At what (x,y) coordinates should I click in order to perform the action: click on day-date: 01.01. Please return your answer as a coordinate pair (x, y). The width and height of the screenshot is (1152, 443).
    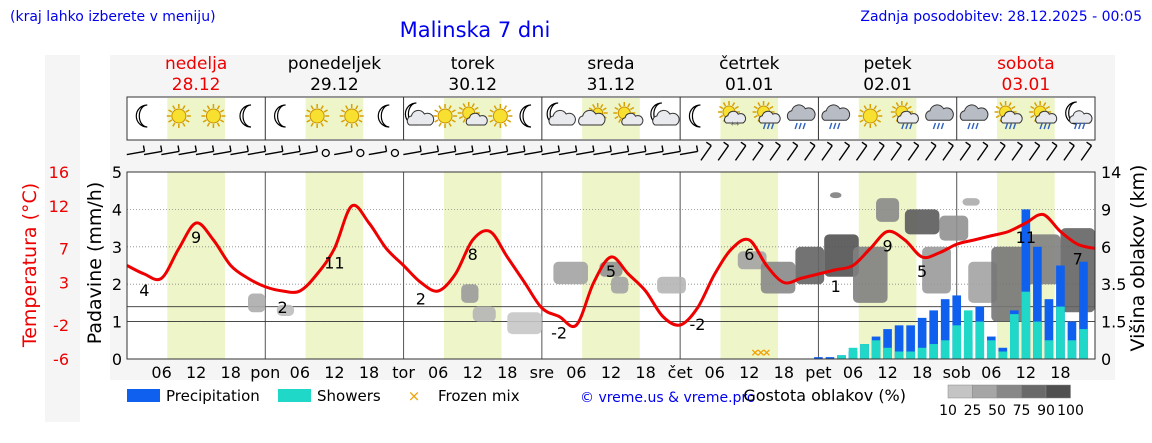
    Looking at the image, I should click on (749, 85).